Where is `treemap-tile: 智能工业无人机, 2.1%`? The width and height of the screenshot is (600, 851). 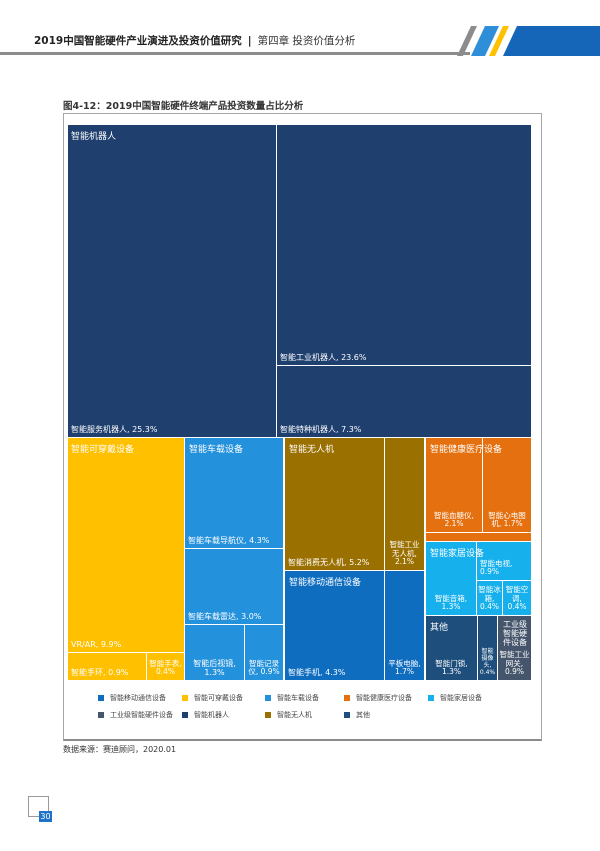
treemap-tile: 智能工业无人机, 2.1% is located at coordinates (405, 504).